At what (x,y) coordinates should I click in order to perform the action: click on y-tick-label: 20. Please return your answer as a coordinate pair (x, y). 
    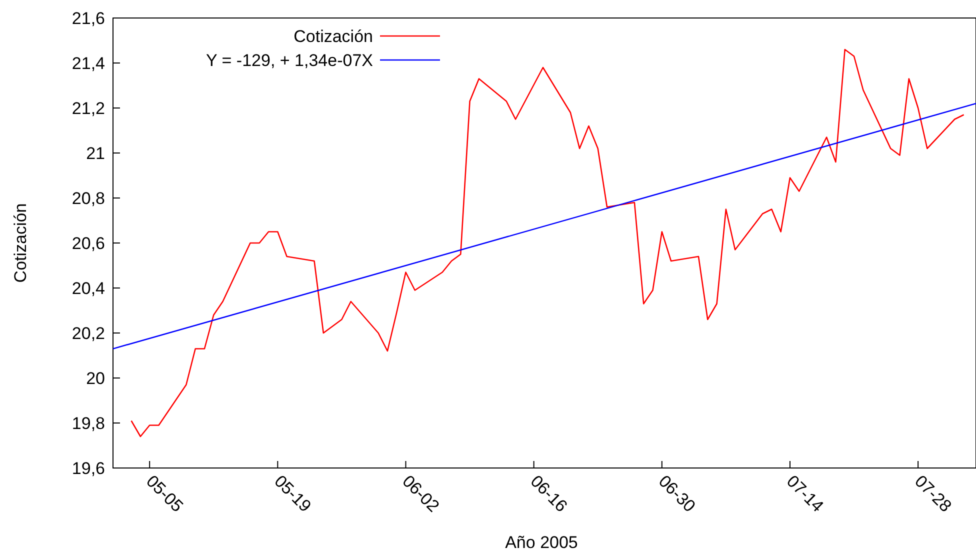
    Looking at the image, I should click on (95, 378).